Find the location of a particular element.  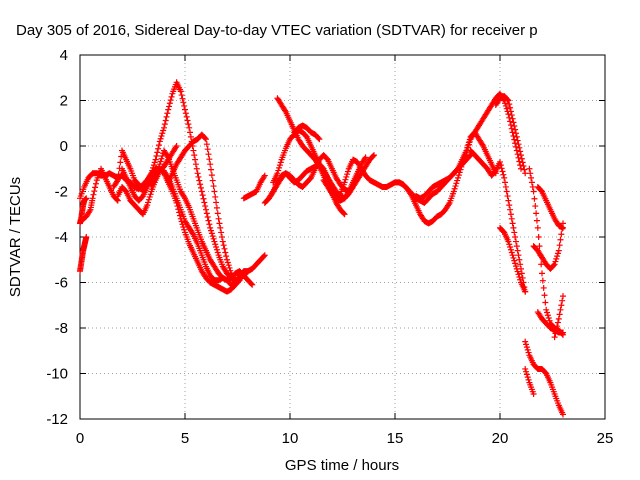

x-tick-label: 20 is located at coordinates (500, 438).